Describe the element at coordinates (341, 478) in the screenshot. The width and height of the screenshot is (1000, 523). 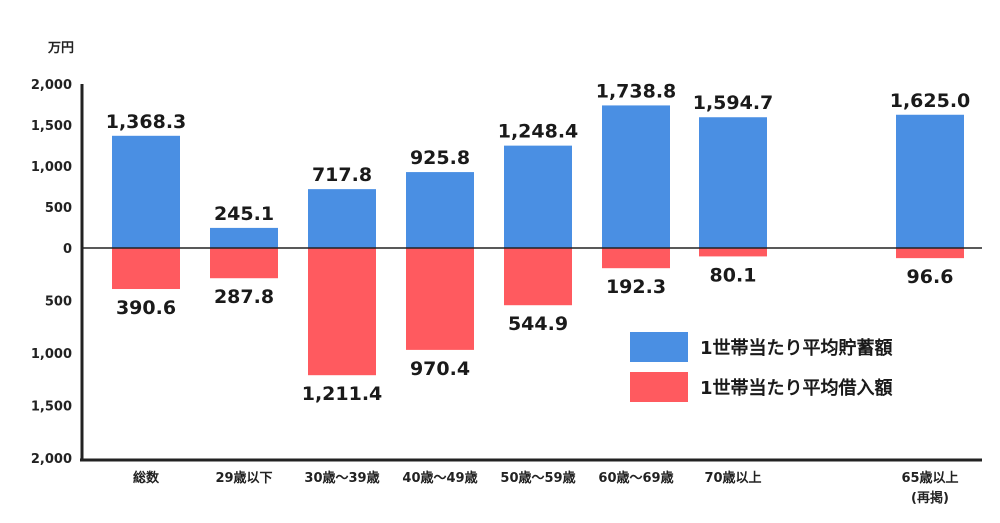
I see `category-label: 30歳～39歳` at that location.